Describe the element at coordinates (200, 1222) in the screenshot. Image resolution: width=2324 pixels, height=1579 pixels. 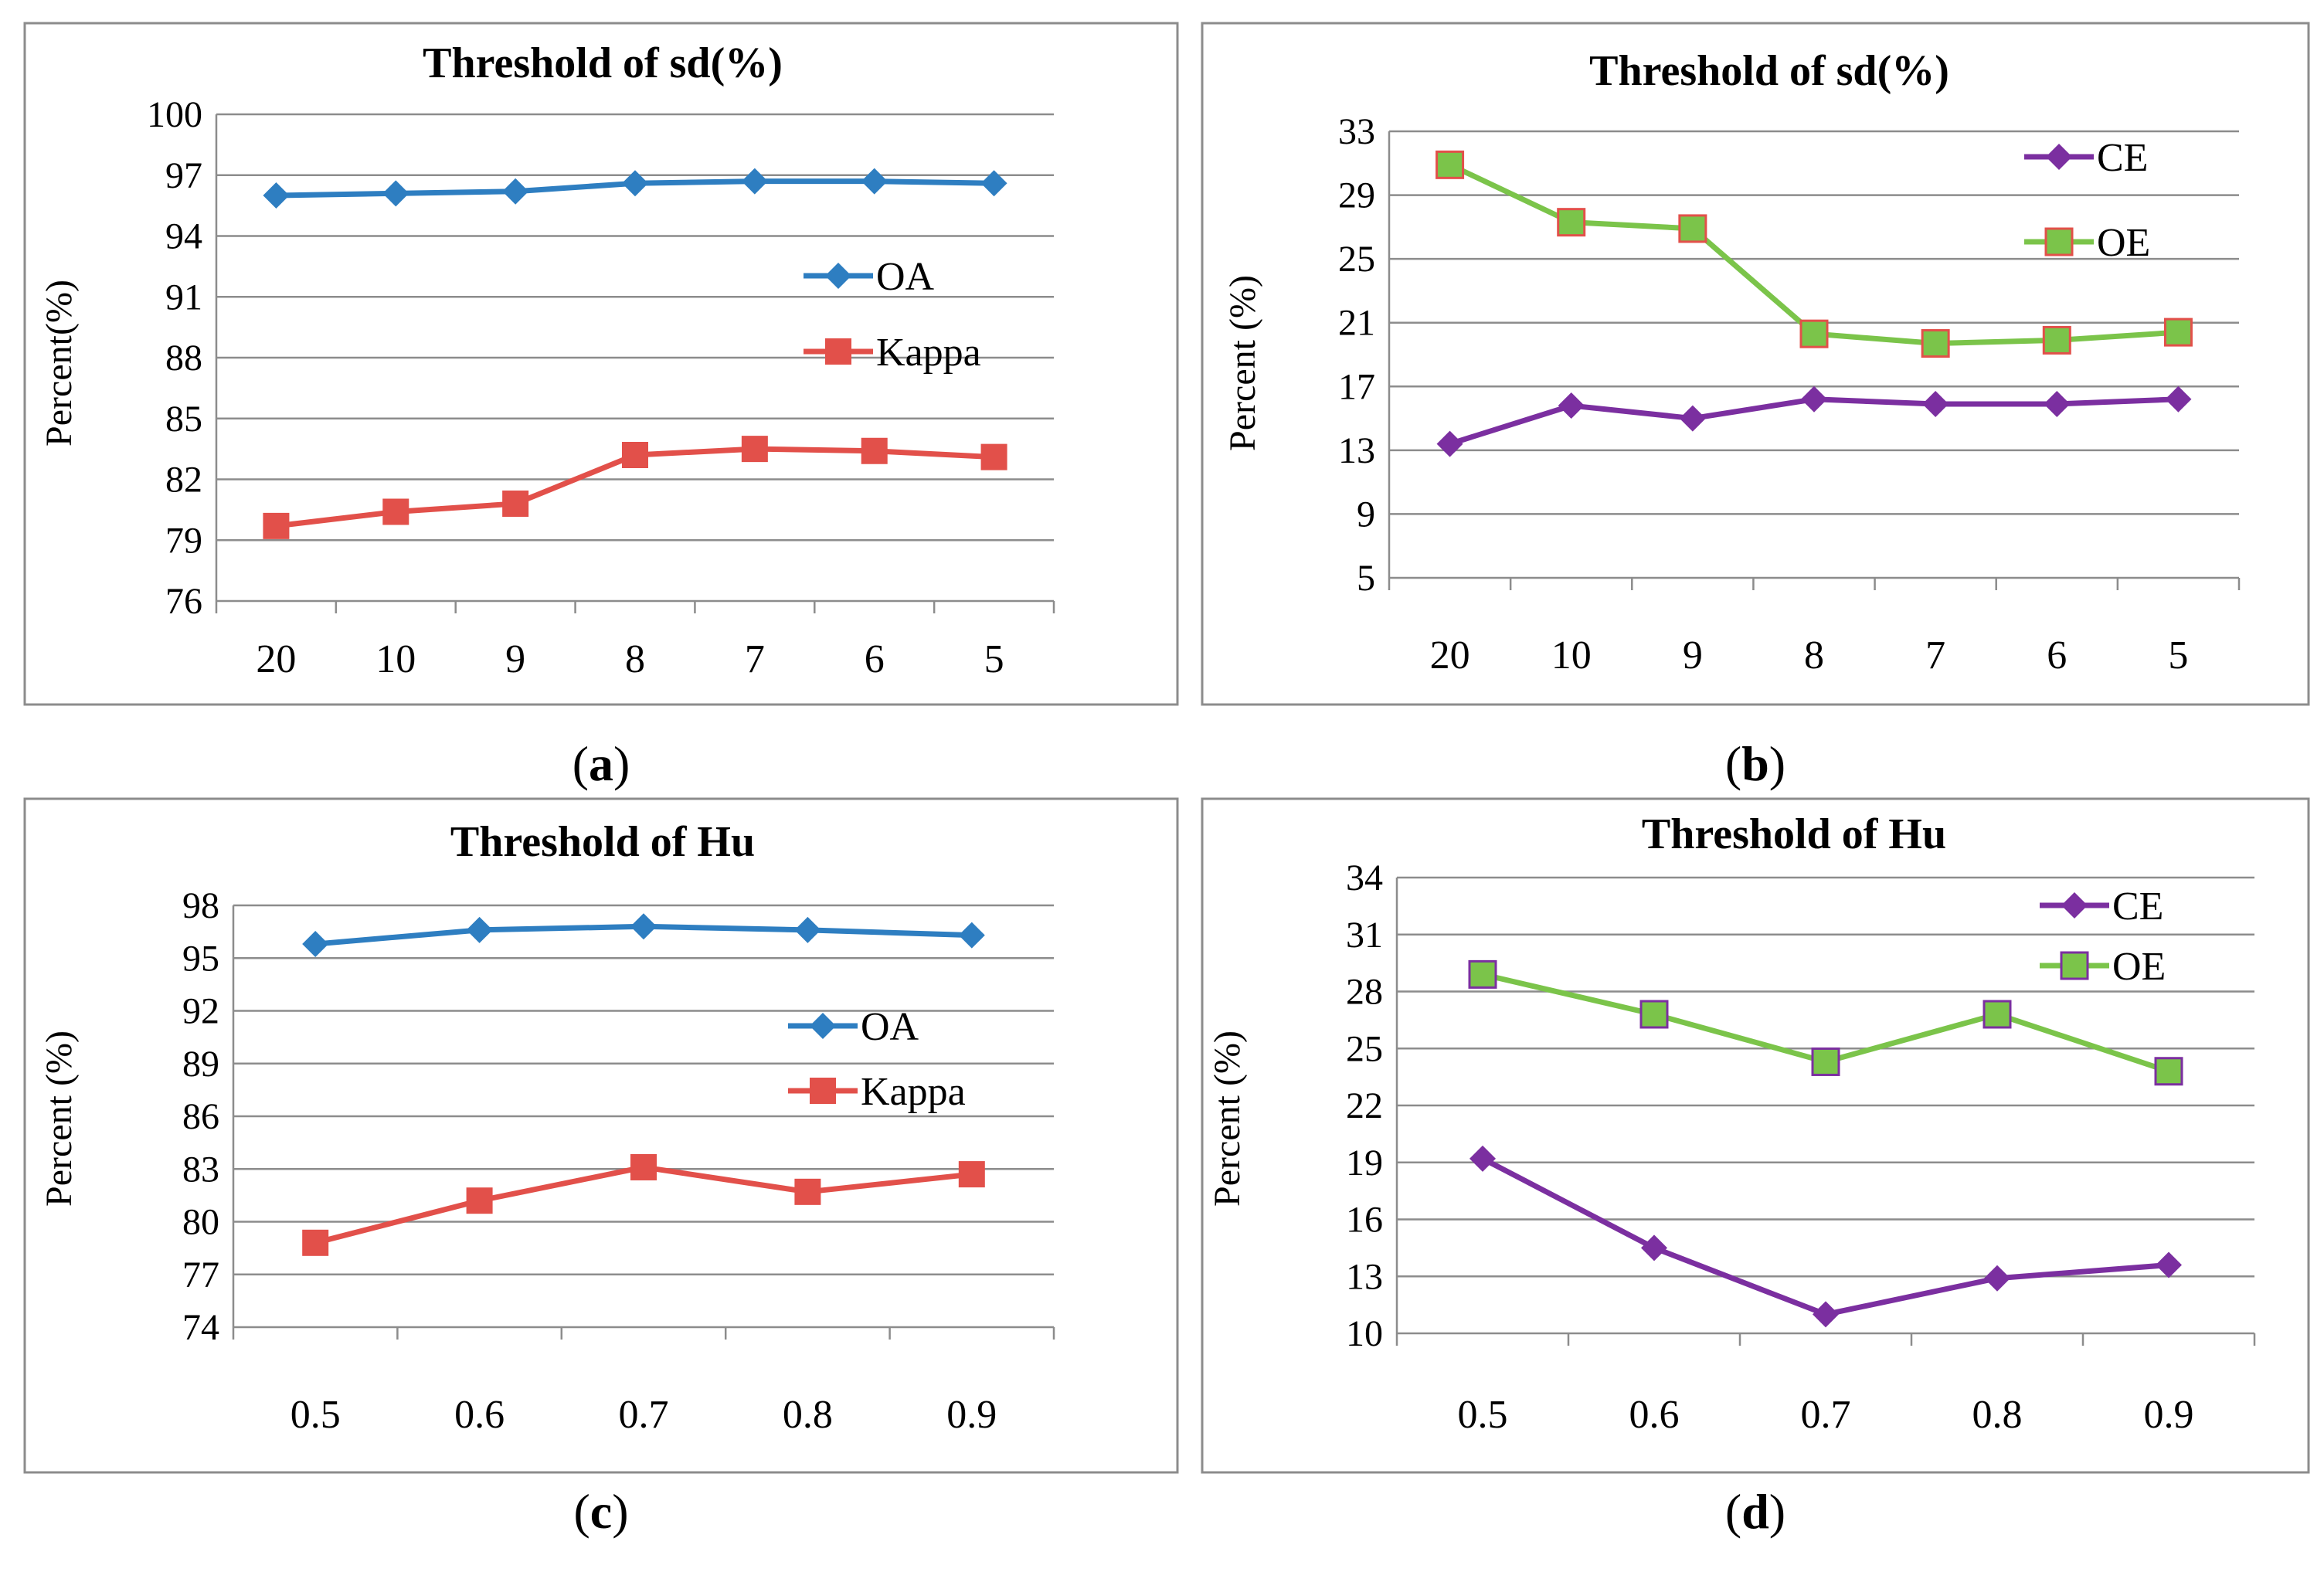
I see `y-tick-label: 80` at that location.